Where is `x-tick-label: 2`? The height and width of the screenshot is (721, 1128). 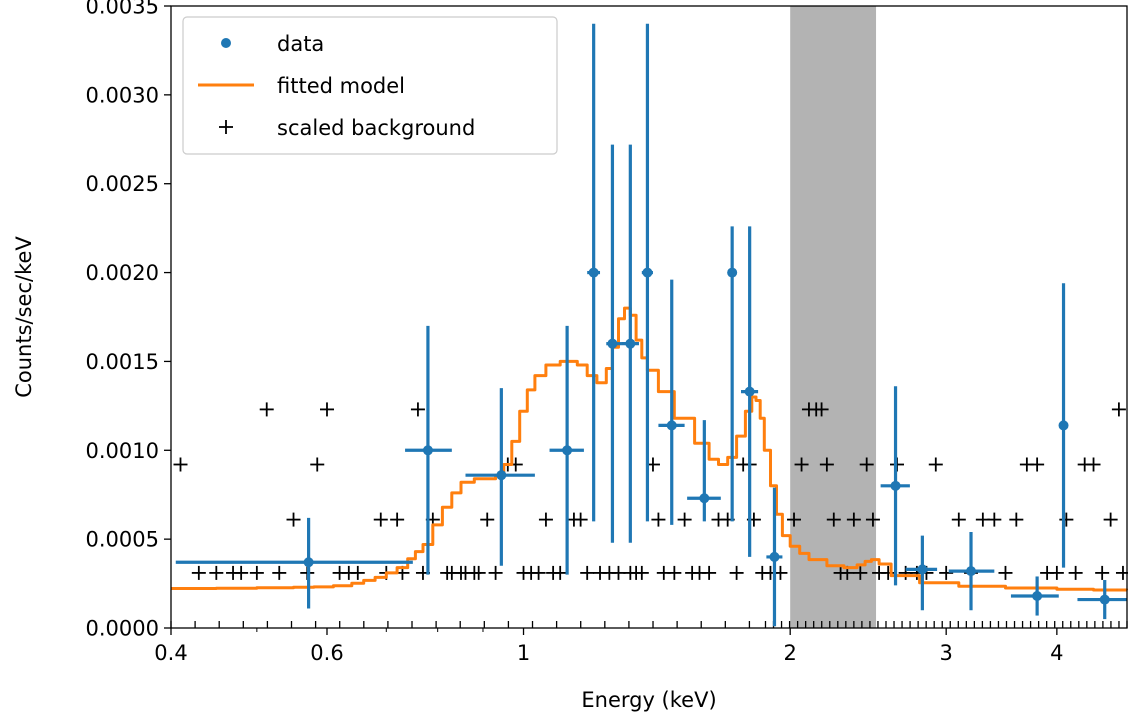 x-tick-label: 2 is located at coordinates (789, 653).